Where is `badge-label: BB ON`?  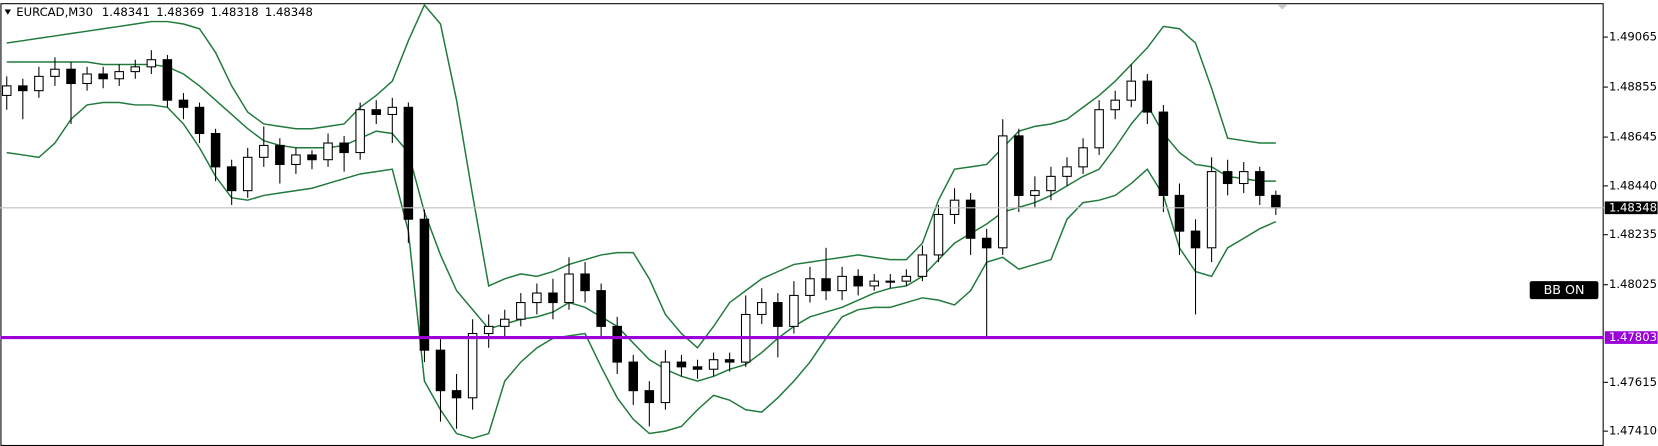 badge-label: BB ON is located at coordinates (1564, 289).